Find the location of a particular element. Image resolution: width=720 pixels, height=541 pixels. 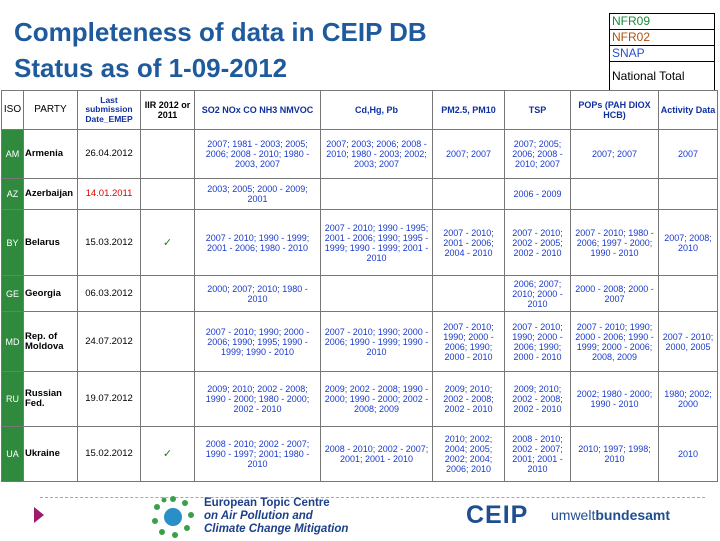

format-legend: NFR09 NFR02 SNAP National Total is located at coordinates (662, 52).